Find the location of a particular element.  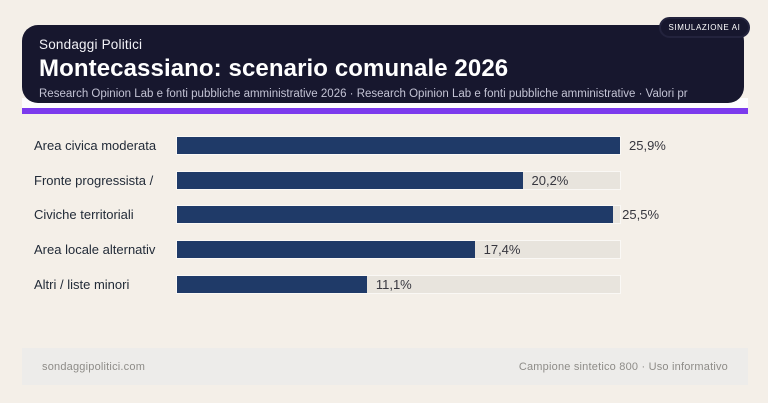

page-title: Montecassiano: scenario comunale 2026 is located at coordinates (274, 68).